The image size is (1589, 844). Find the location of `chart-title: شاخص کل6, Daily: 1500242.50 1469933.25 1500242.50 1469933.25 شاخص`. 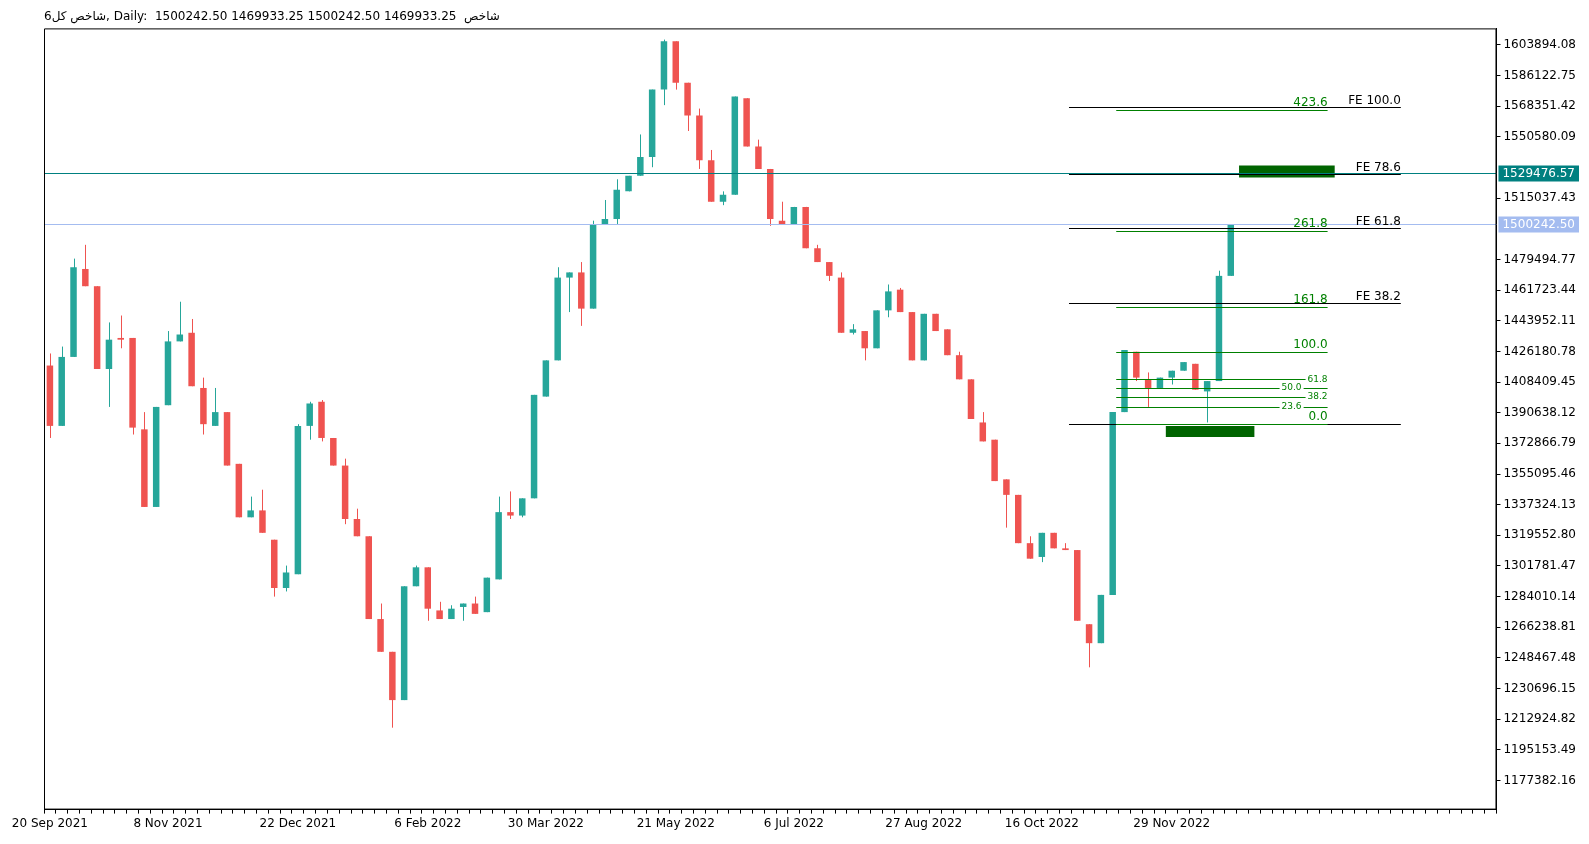

chart-title: شاخص کل6, Daily: 1500242.50 1469933.25 1500242.50 1469933.25 شاخص is located at coordinates (272, 17).